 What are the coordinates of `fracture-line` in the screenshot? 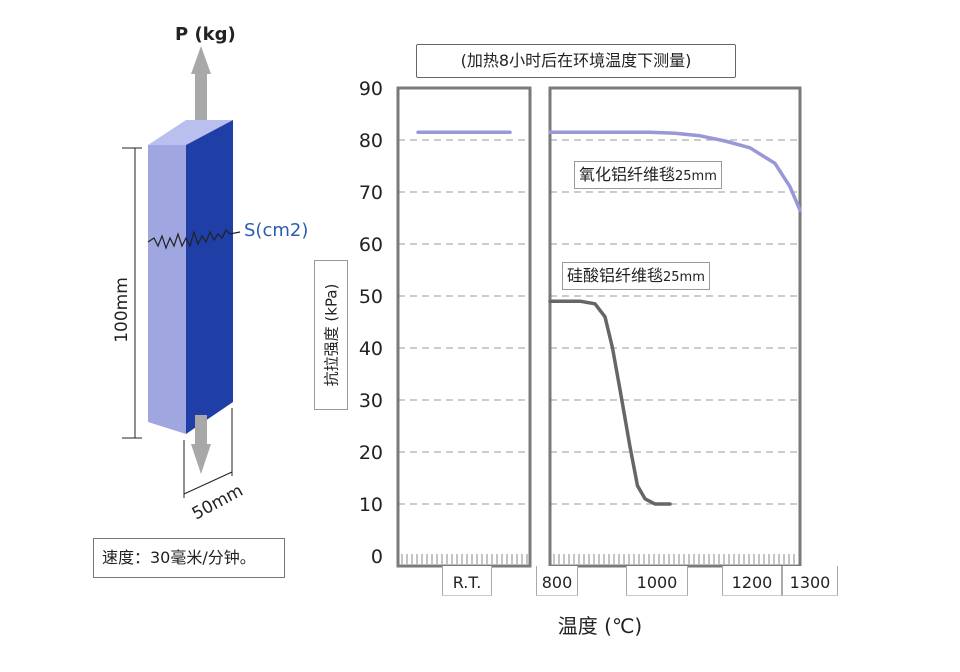 It's located at (194, 239).